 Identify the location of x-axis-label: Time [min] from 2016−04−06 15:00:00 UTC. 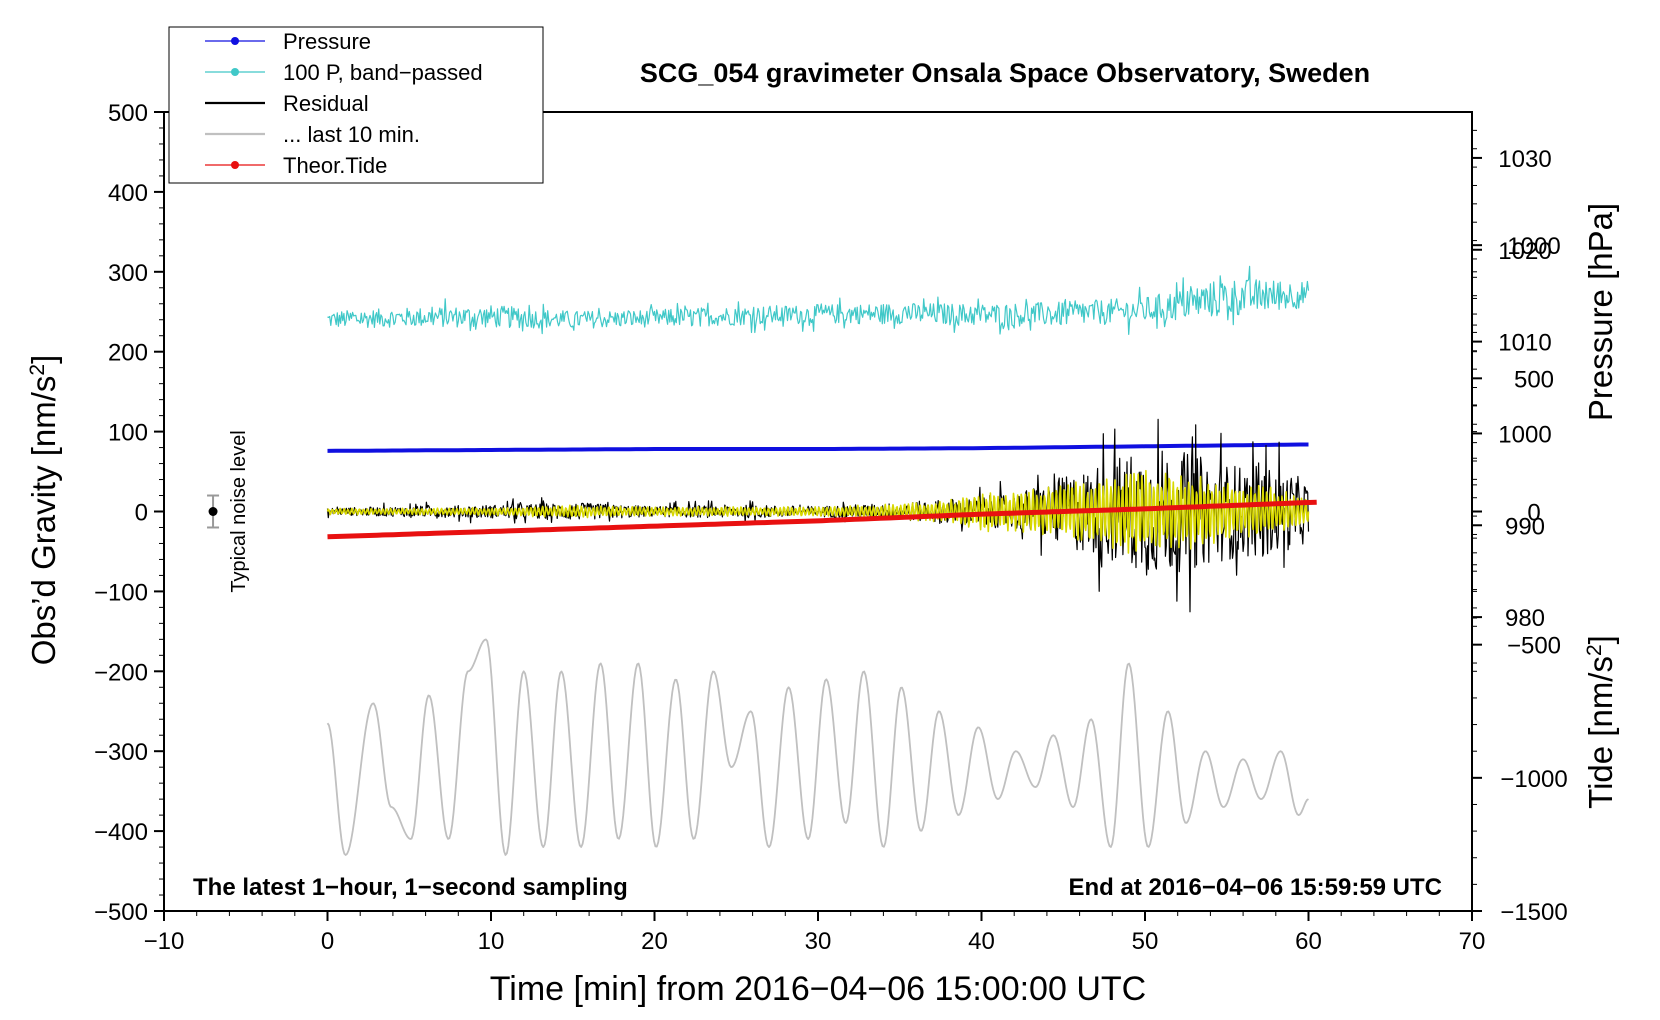
(818, 989).